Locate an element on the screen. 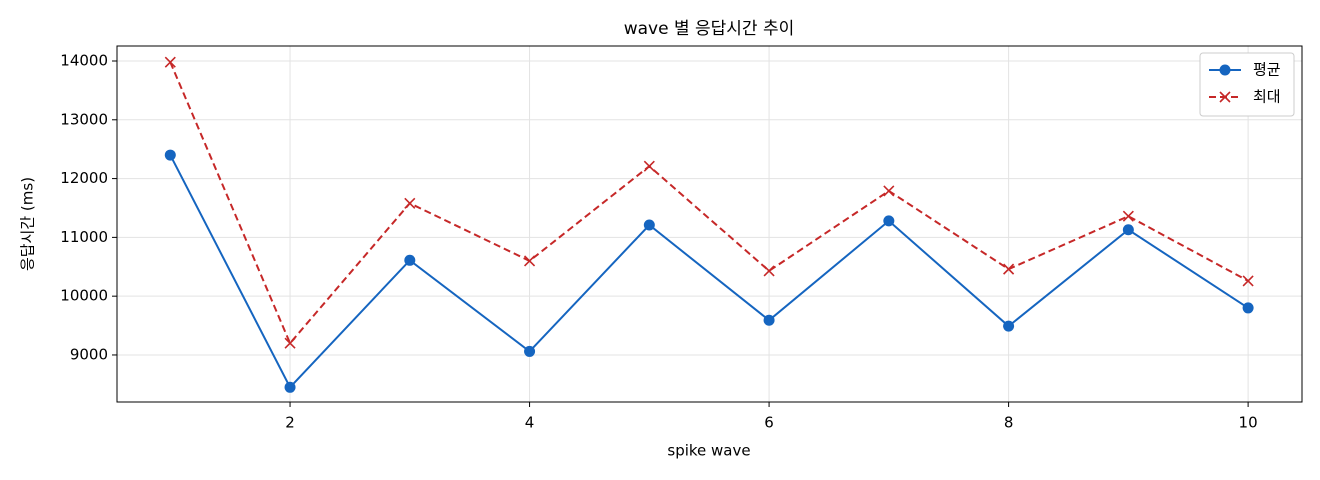 Image resolution: width=1320 pixels, height=480 pixels. y-tick-label: 12000 is located at coordinates (84, 178).